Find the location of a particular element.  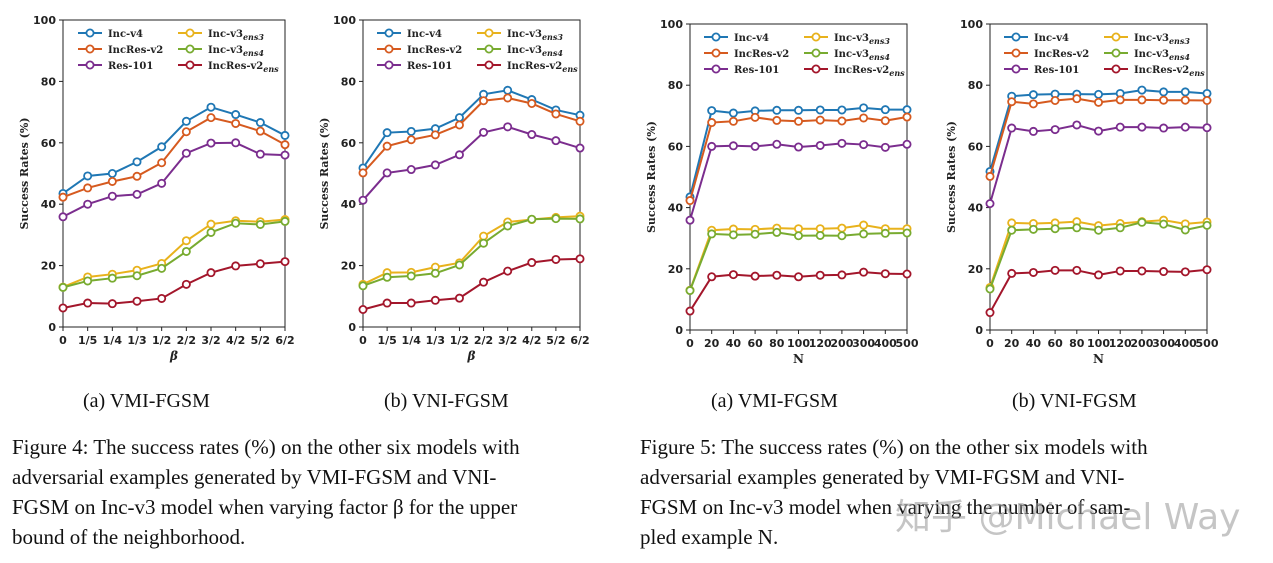

x-tick-label: 400 is located at coordinates (1185, 343).